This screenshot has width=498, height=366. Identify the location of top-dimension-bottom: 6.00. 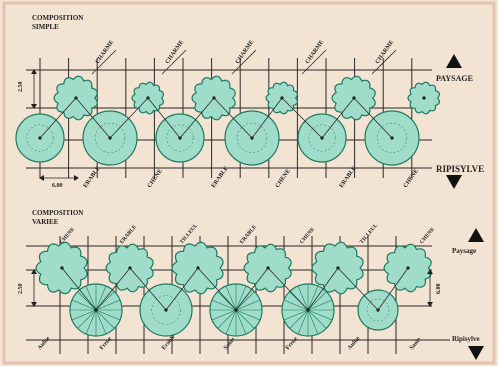
(59, 182).